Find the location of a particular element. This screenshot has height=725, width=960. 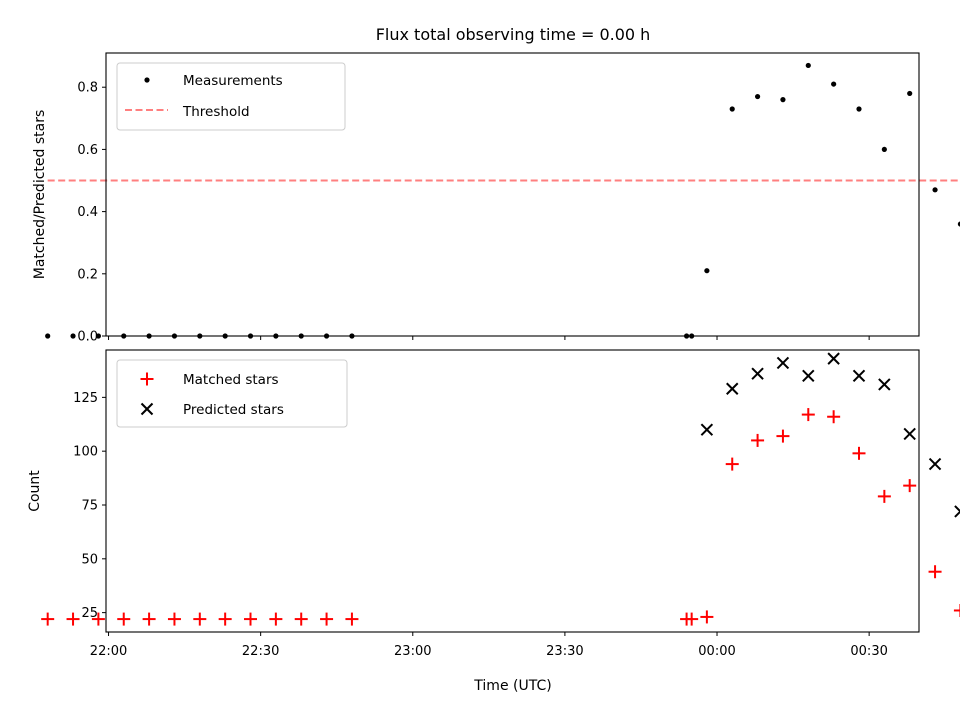

ratio-legend-box is located at coordinates (231, 96).